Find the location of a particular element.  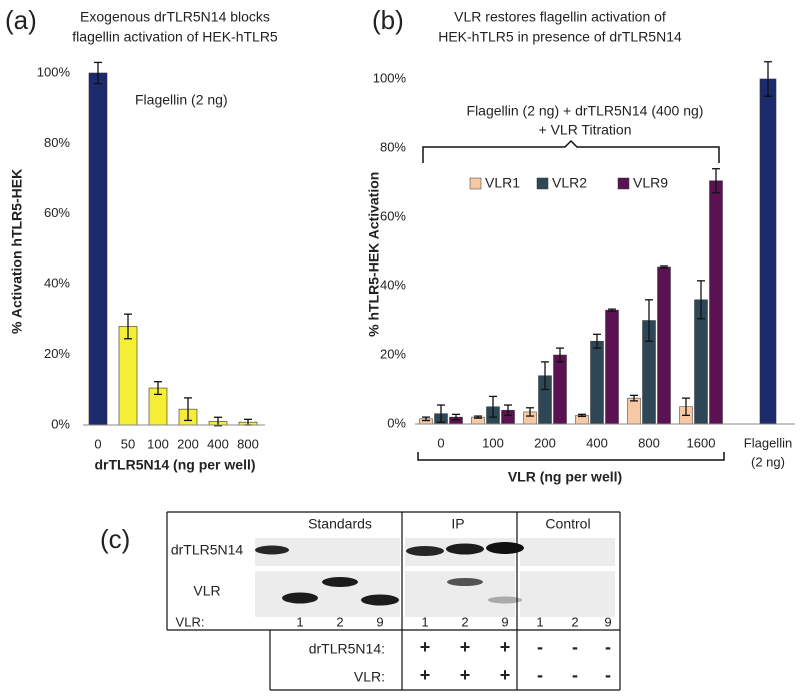

column-header: IP is located at coordinates (457, 524).